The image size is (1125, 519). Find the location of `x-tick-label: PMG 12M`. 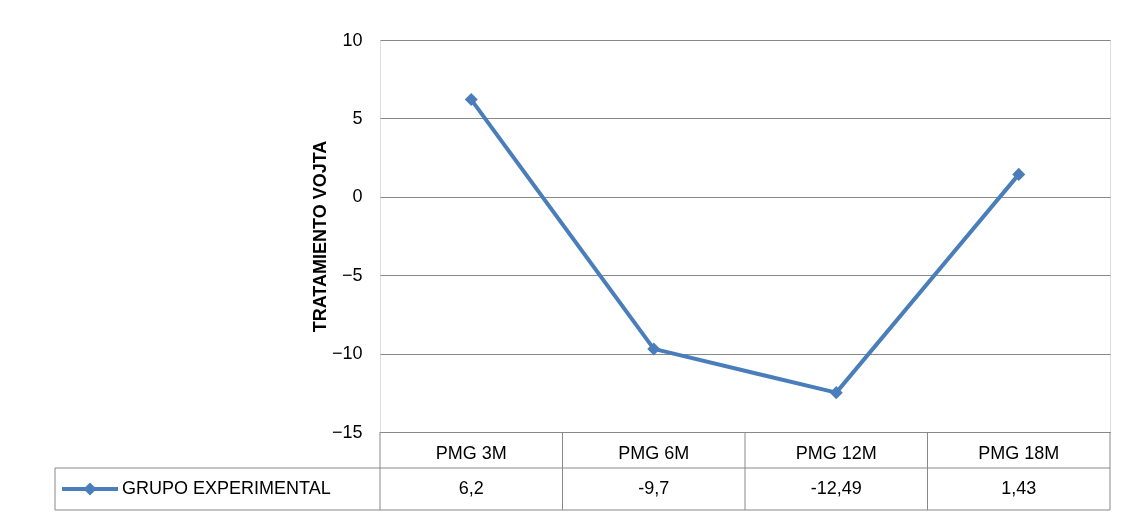

x-tick-label: PMG 12M is located at coordinates (836, 452).